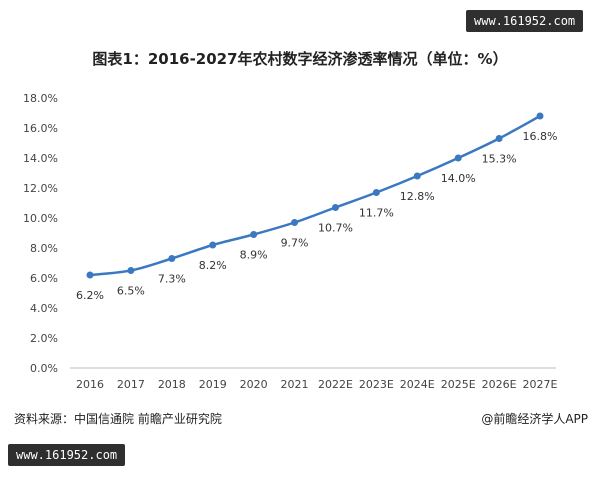  I want to click on y-tick-label: 12.0%, so click(40, 188).